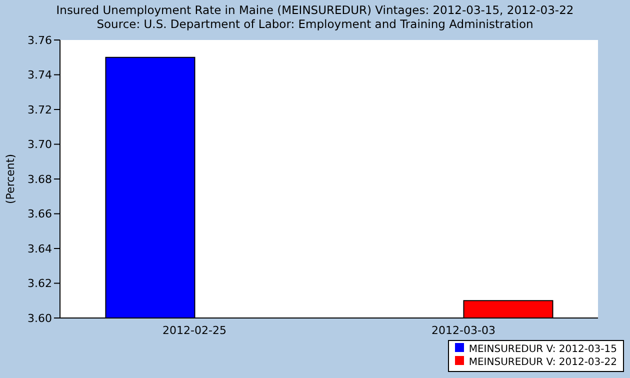 The width and height of the screenshot is (630, 378). Describe the element at coordinates (464, 330) in the screenshot. I see `x-tick-label: 2012-03-03` at that location.